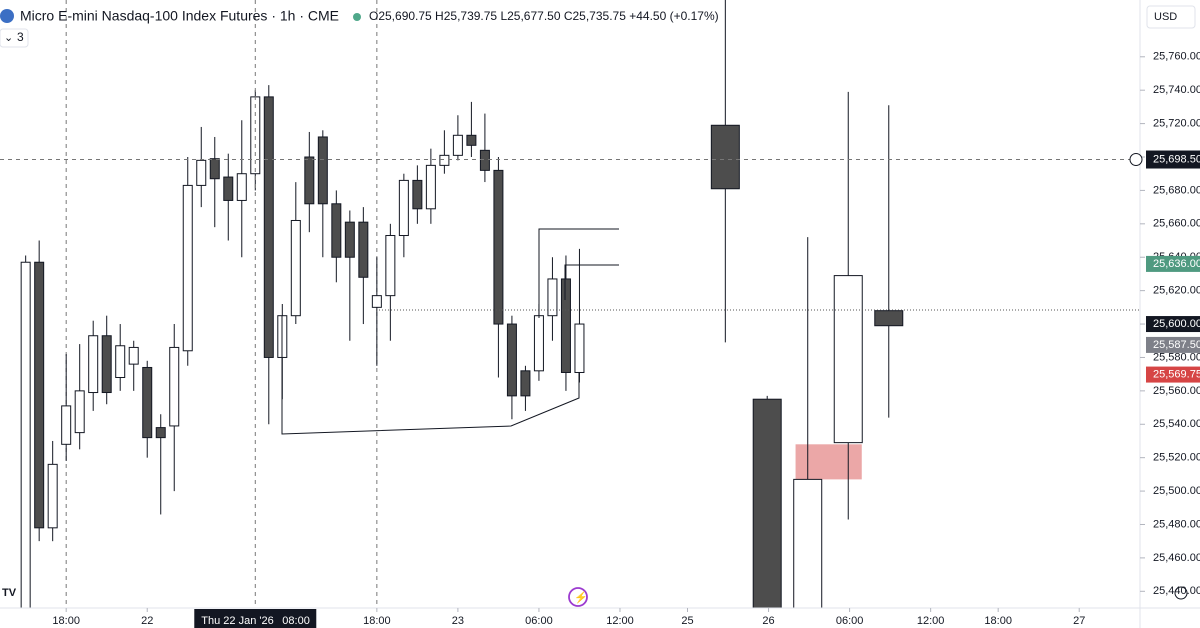 The height and width of the screenshot is (628, 1200). What do you see at coordinates (357, 17) in the screenshot?
I see `status-dot` at bounding box center [357, 17].